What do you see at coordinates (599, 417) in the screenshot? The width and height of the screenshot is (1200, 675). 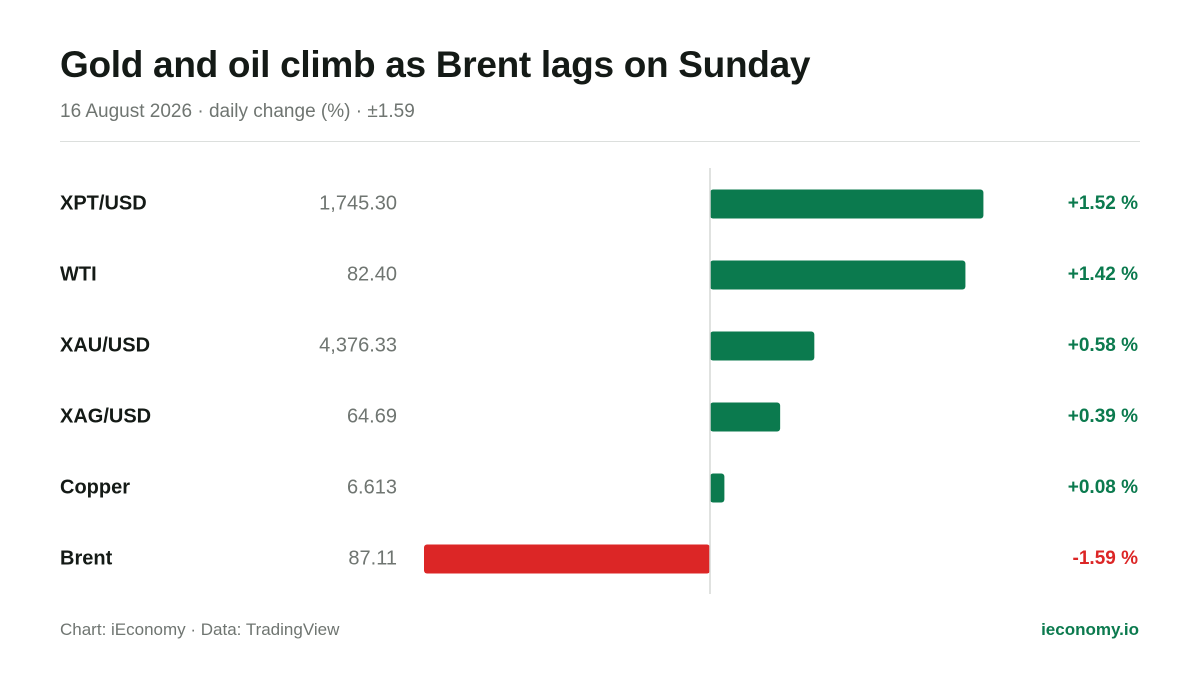 I see `chart-row: XAG/USD 64.69 +0.39 %` at bounding box center [599, 417].